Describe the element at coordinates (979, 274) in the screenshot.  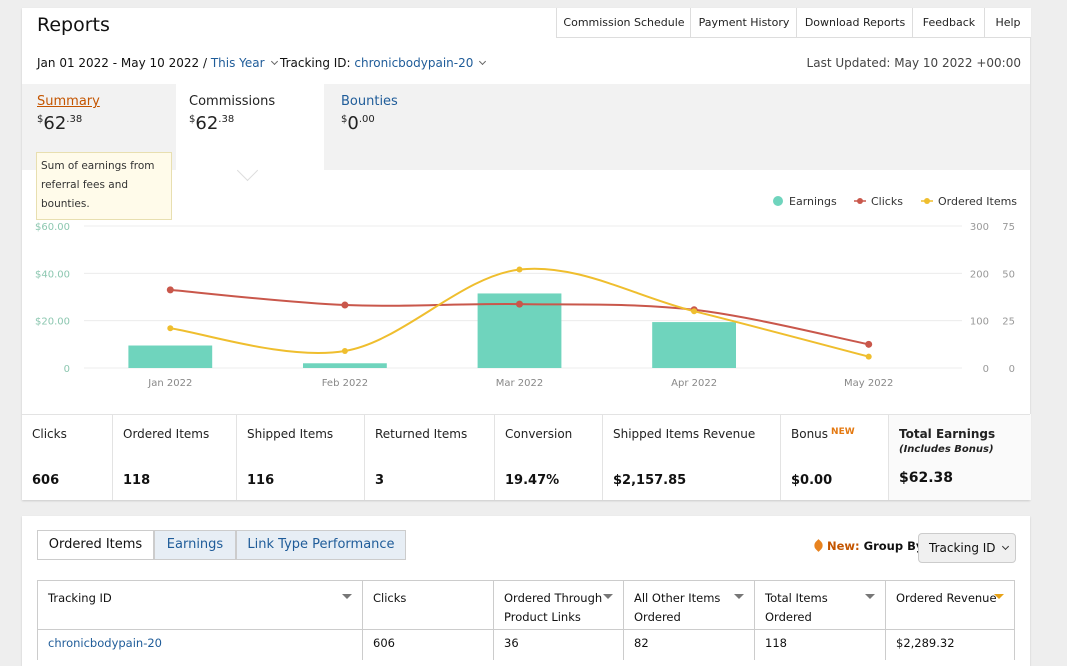
I see `y2-tick-label: 200` at that location.